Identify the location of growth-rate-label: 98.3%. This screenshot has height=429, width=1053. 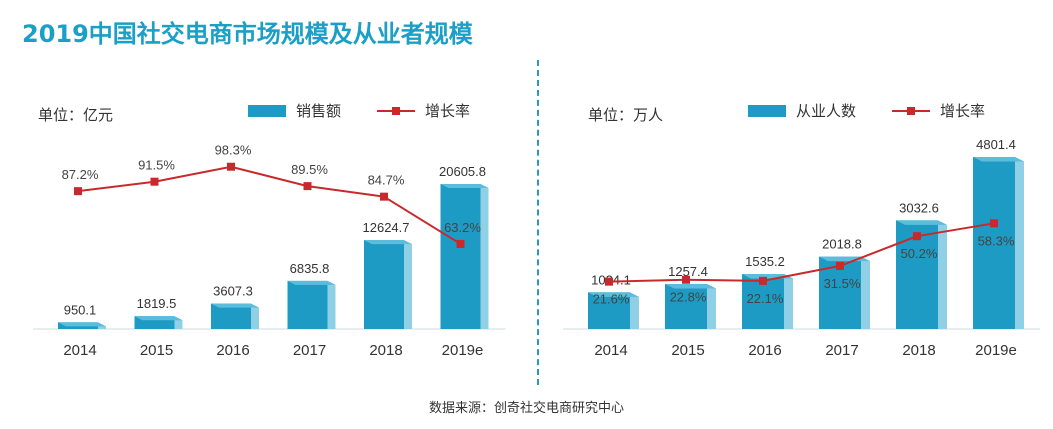
(233, 150).